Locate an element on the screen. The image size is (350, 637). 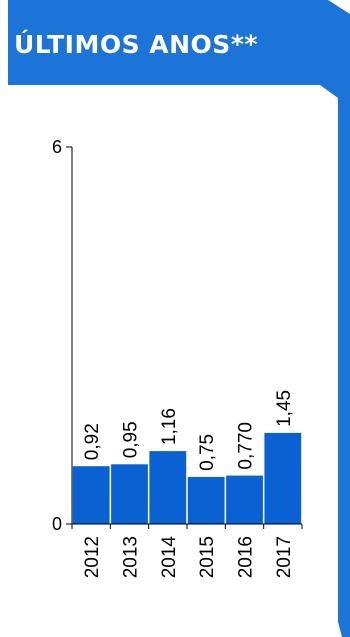
bar-2014 is located at coordinates (168, 487).